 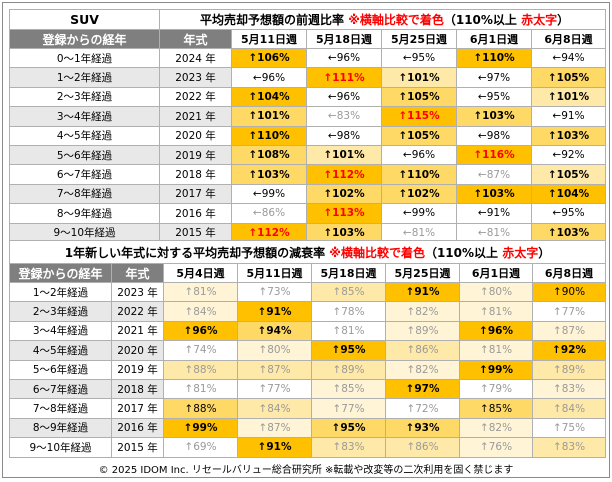 I want to click on data-cell: ↑89%, so click(x=569, y=369).